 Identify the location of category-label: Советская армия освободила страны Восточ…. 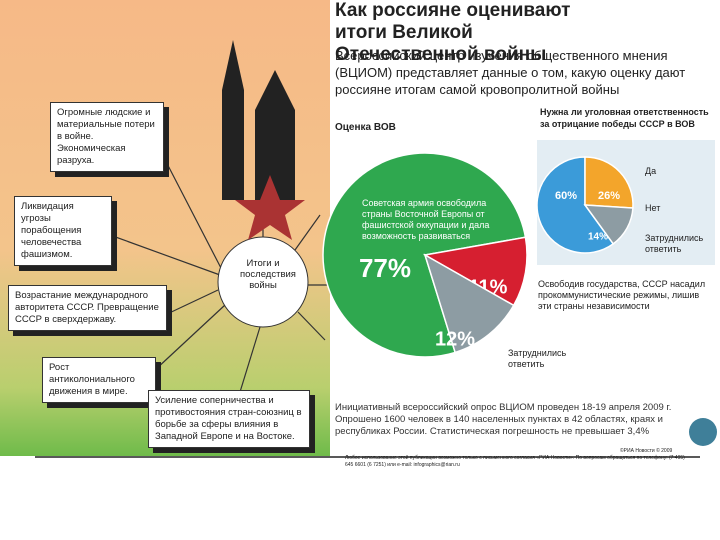
(426, 219).